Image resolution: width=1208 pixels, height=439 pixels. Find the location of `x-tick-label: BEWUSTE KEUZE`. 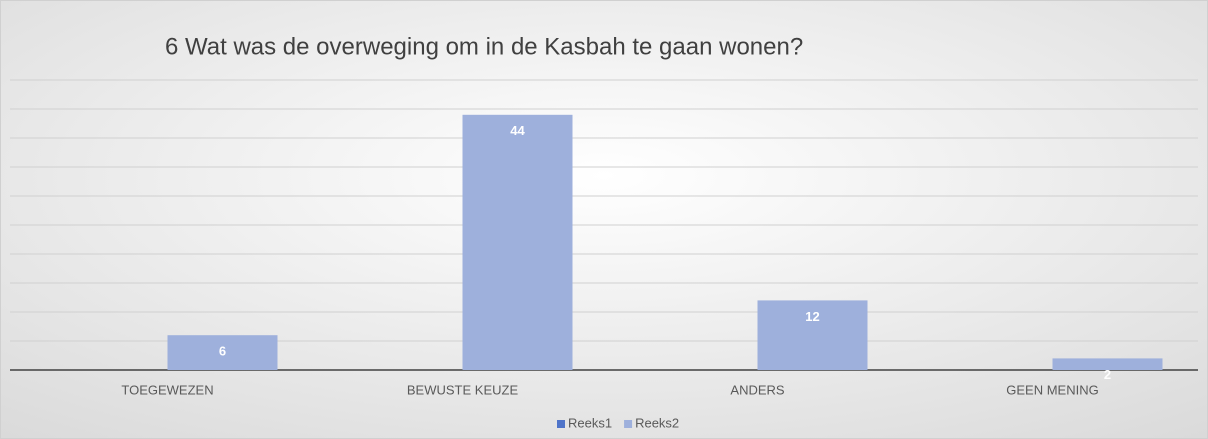

x-tick-label: BEWUSTE KEUZE is located at coordinates (463, 389).